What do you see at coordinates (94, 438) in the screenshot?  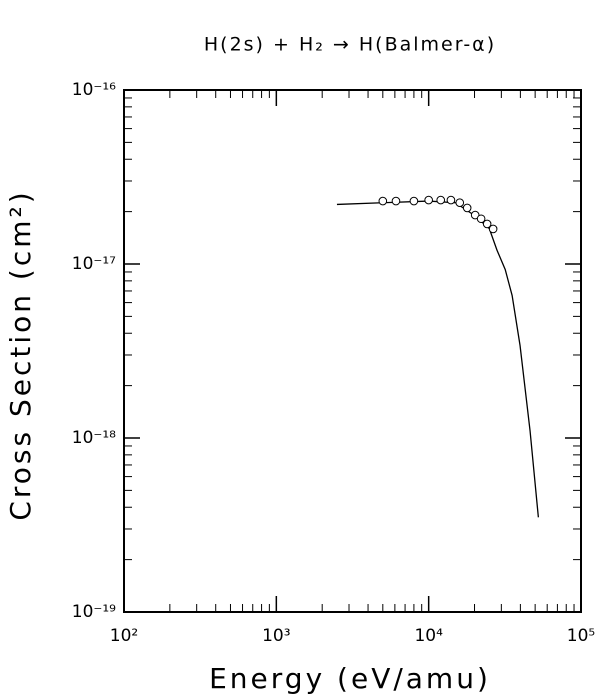 I see `y-tick-label: 10⁻¹⁸` at bounding box center [94, 438].